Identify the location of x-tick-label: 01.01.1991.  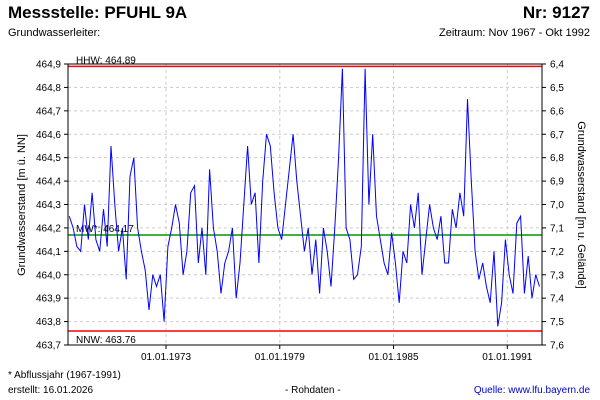
(507, 357).